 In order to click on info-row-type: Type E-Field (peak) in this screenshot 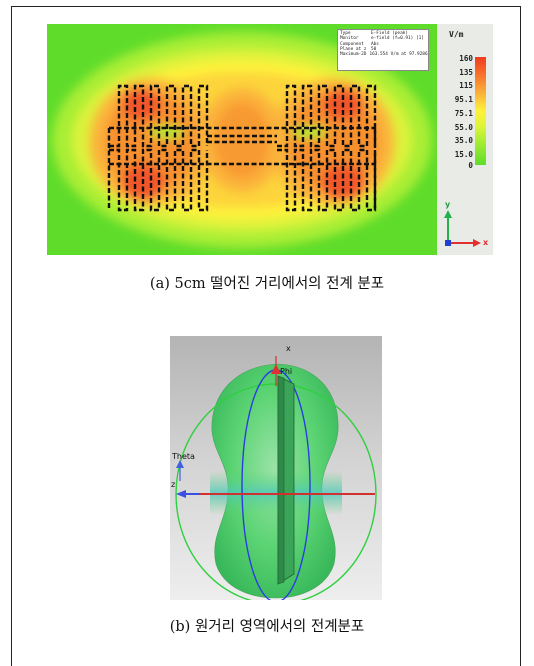, I will do `click(374, 33)`.